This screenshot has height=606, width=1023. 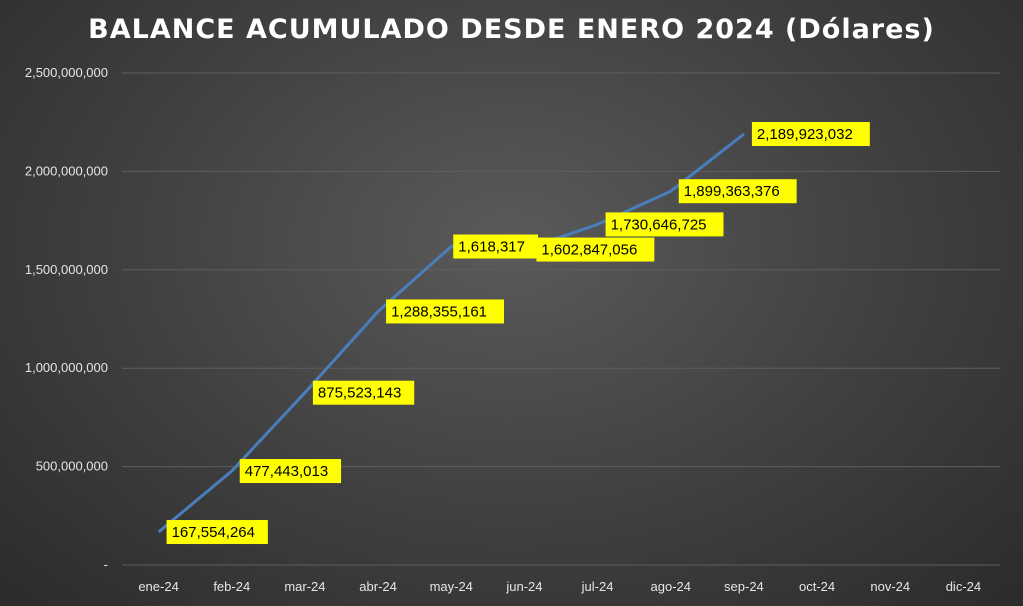 I want to click on y-tick-label: 2,000,000,000, so click(x=66, y=170).